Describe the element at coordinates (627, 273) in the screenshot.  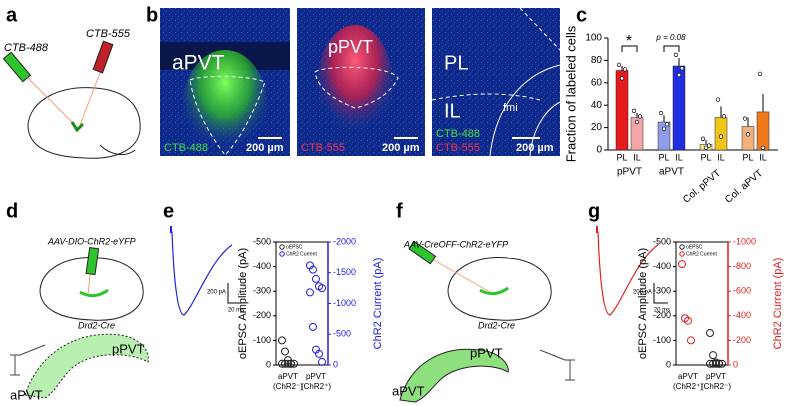
I see `current-trace` at that location.